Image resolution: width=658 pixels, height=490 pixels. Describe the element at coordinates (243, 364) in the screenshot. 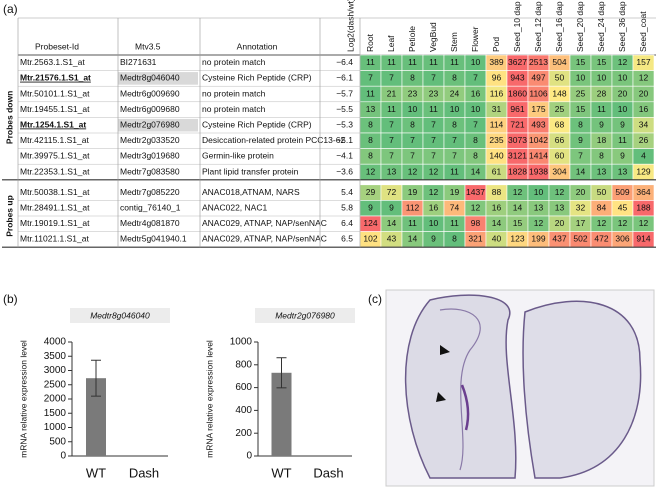

I see `y-tick-label: 800` at that location.